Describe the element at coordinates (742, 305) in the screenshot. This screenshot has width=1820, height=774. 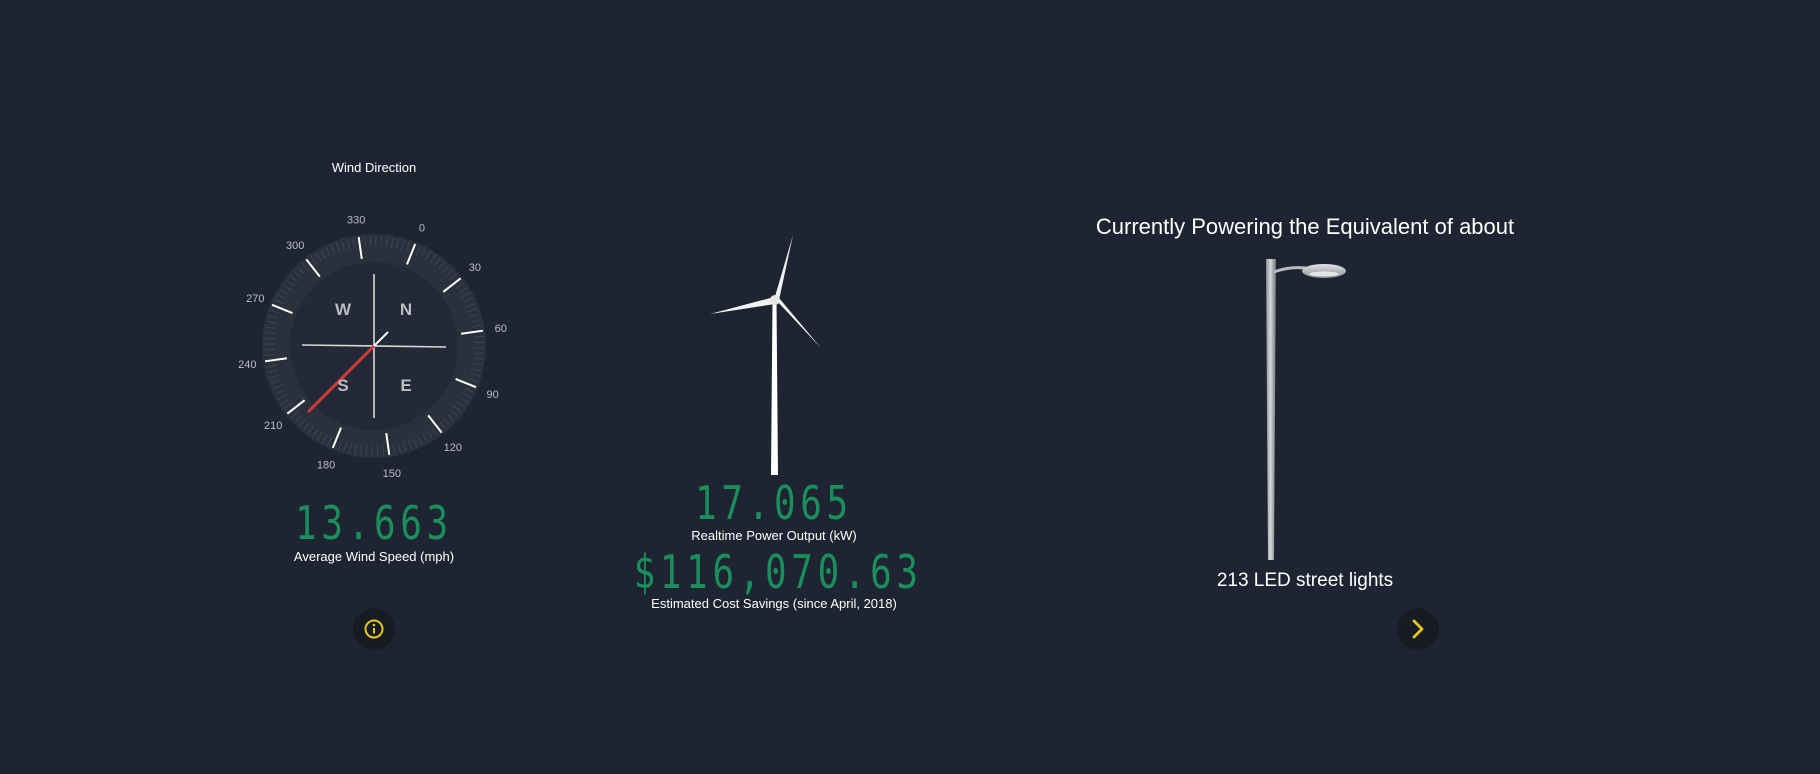
I see `turbine-blade-left` at that location.